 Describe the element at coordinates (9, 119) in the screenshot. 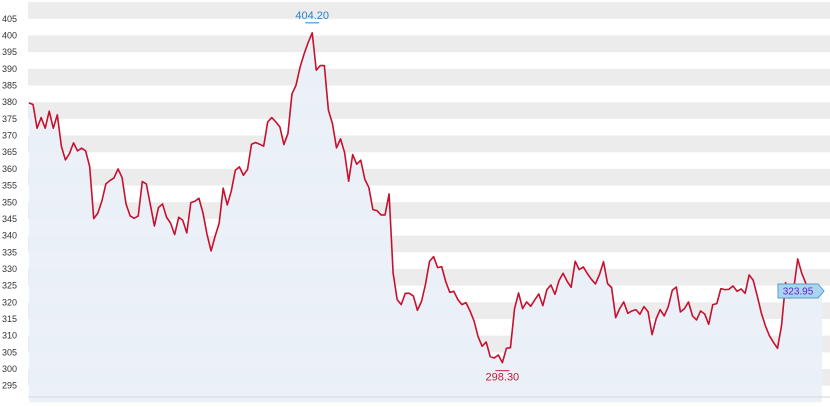

I see `y-tick-label: 375` at that location.